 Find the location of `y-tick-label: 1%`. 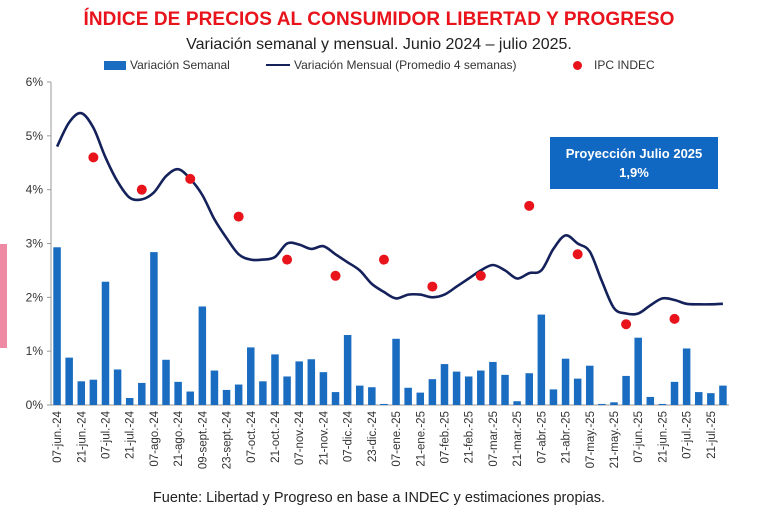

y-tick-label: 1% is located at coordinates (35, 351).